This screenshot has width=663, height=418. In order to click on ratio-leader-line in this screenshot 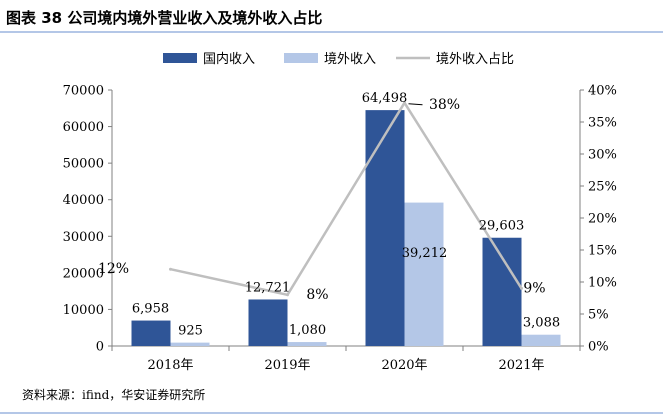, I will do `click(415, 104)`.